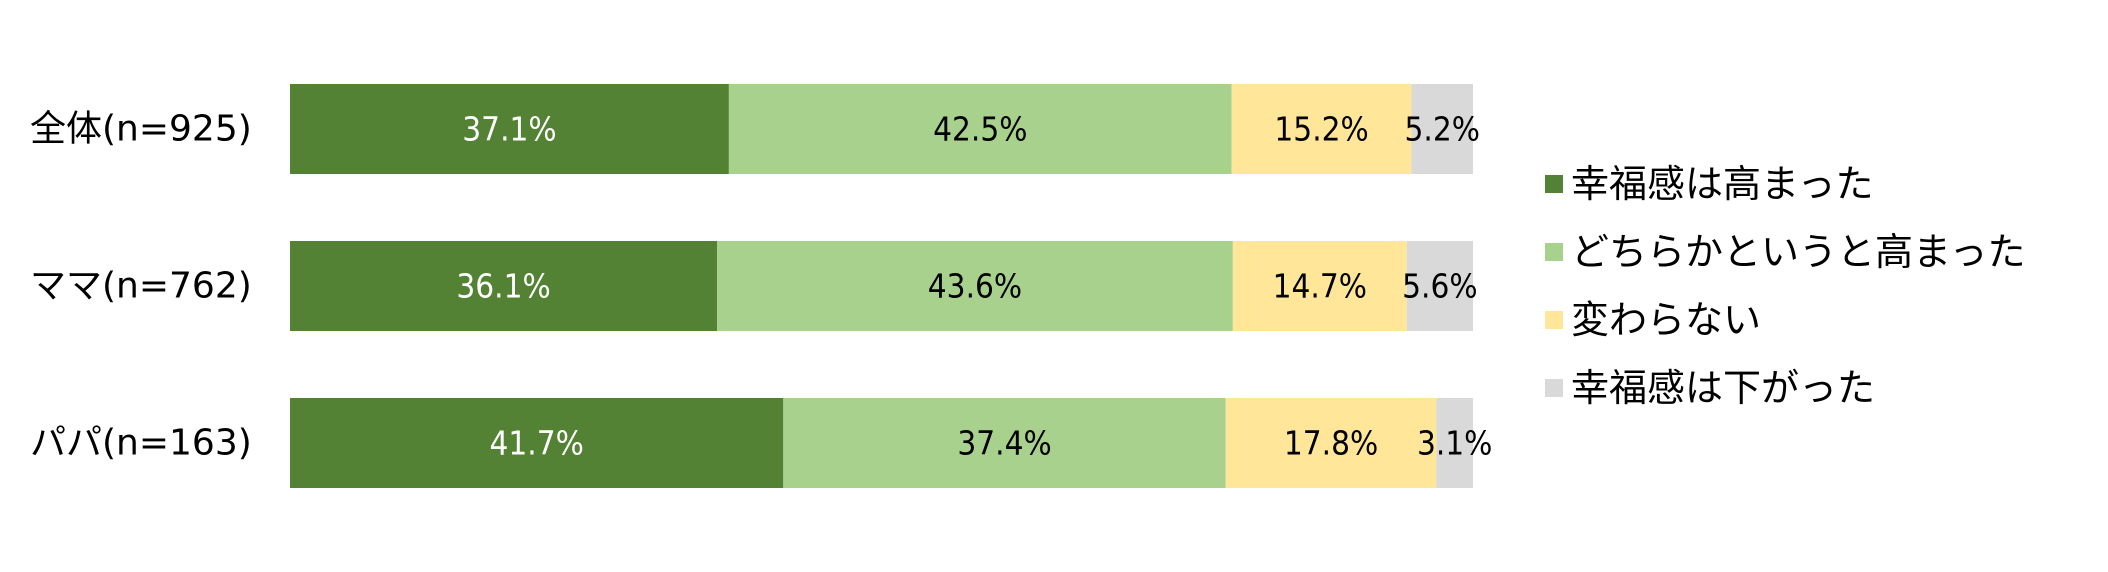 This screenshot has width=2108, height=572. I want to click on data-label: 37.4%, so click(1004, 443).